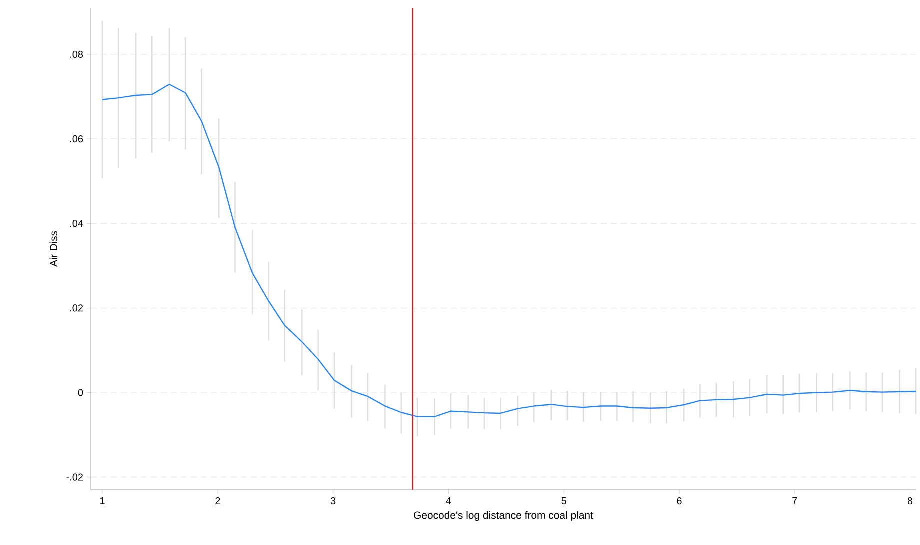  I want to click on x-tick-label: 7, so click(795, 501).